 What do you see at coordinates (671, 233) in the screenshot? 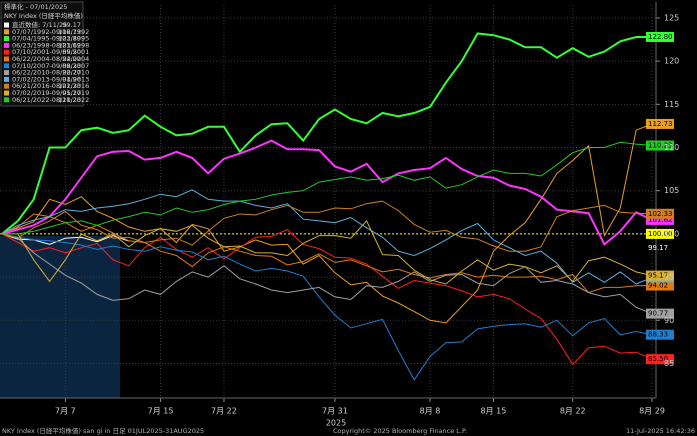
I see `y-tick-label: 100` at bounding box center [671, 233].